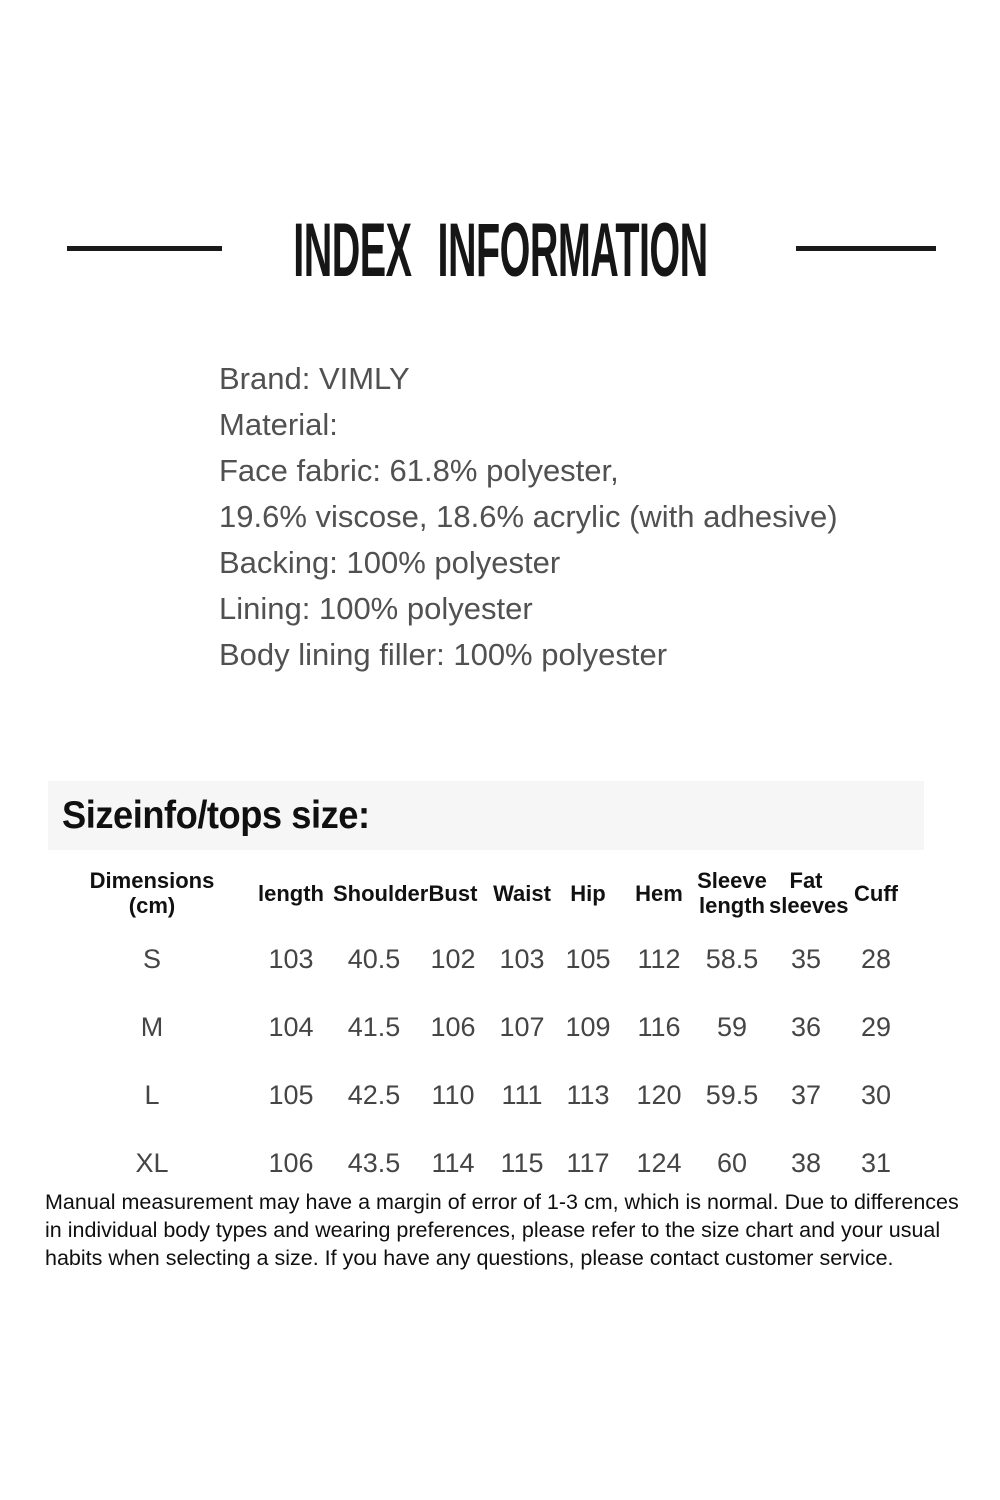 The height and width of the screenshot is (1500, 1000). Describe the element at coordinates (278, 424) in the screenshot. I see `material-line-label: Material:` at that location.